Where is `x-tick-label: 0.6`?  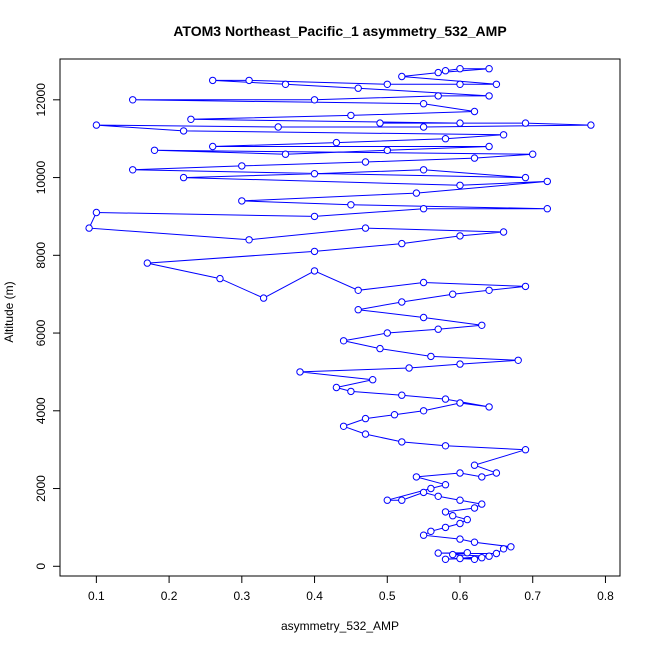
x-tick-label: 0.6 is located at coordinates (460, 596).